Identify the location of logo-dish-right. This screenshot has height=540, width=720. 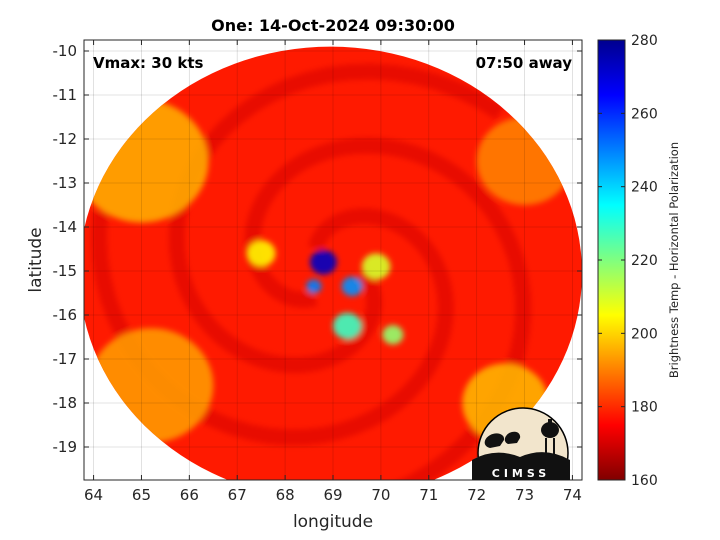
(512, 437).